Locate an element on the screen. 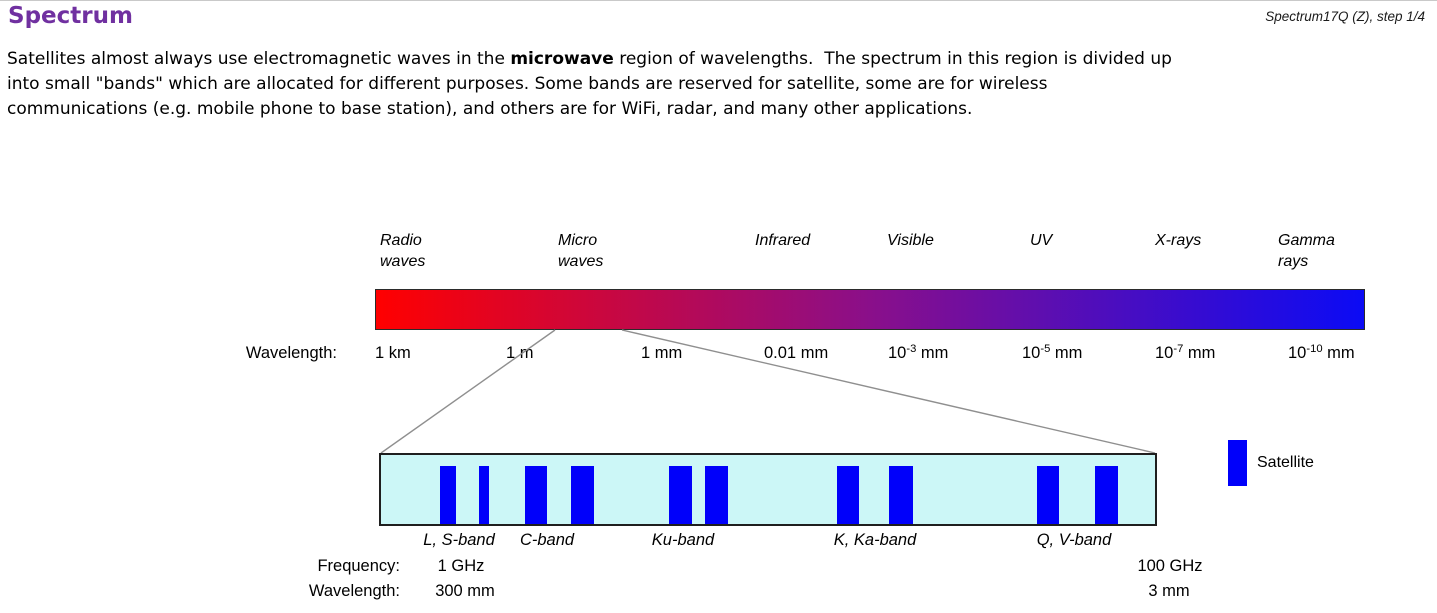 The image size is (1437, 613). region-label-6: Gamma rays is located at coordinates (1306, 251).